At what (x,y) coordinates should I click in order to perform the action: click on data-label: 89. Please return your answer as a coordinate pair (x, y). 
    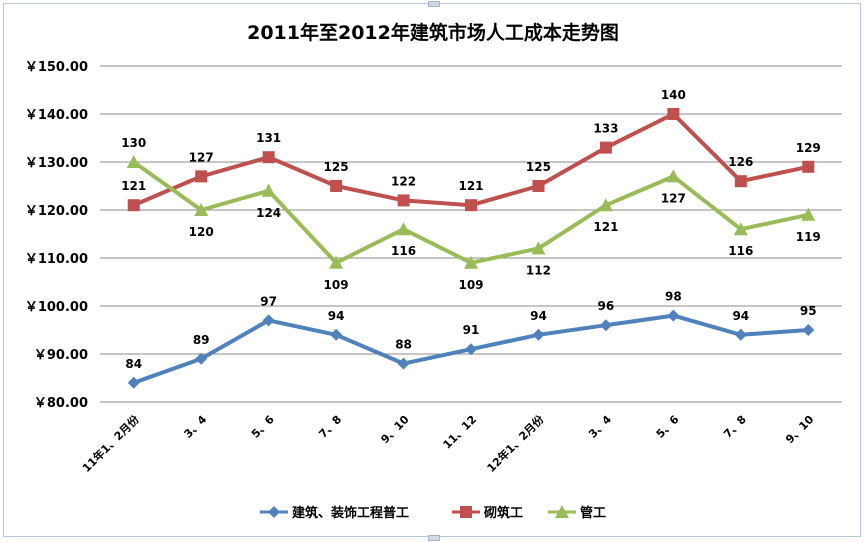
    Looking at the image, I should click on (201, 340).